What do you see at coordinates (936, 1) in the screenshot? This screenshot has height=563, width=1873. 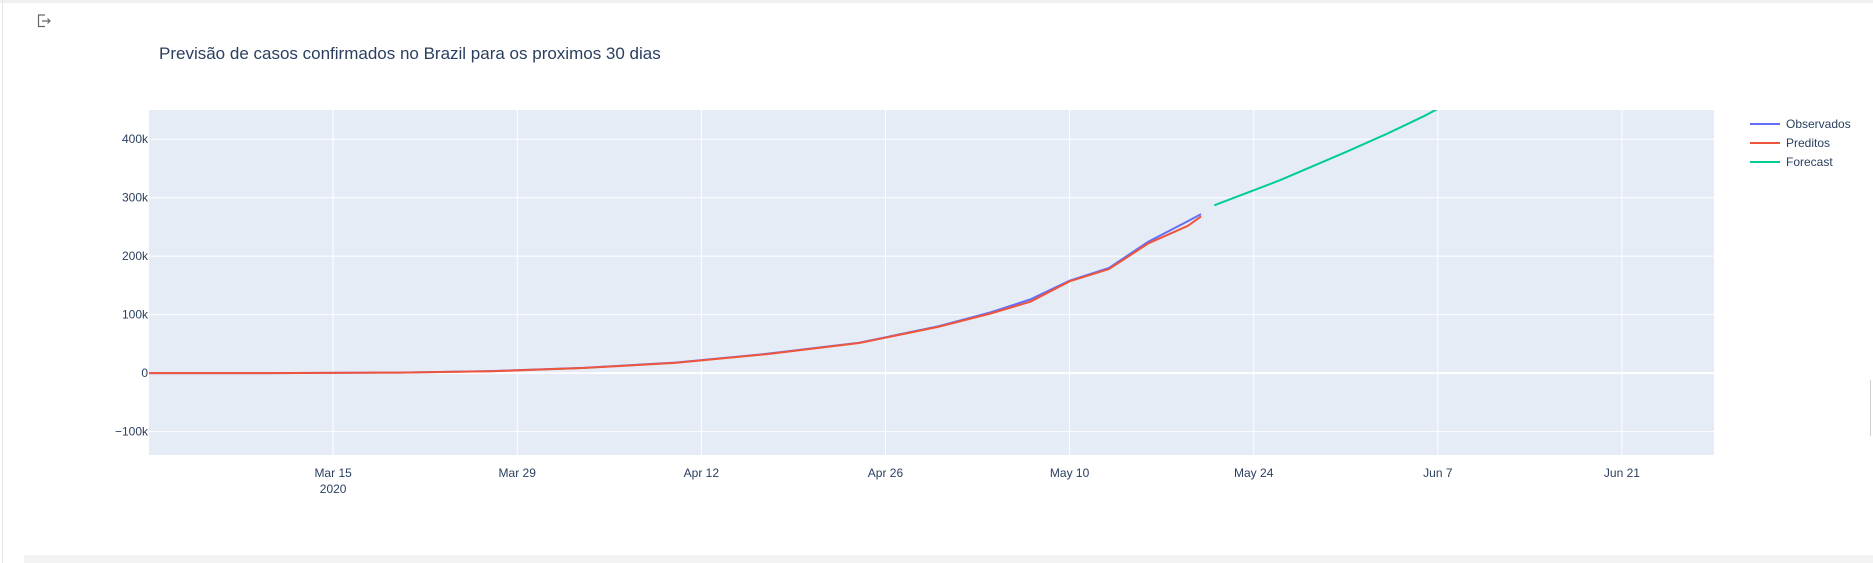 I see `top-border` at bounding box center [936, 1].